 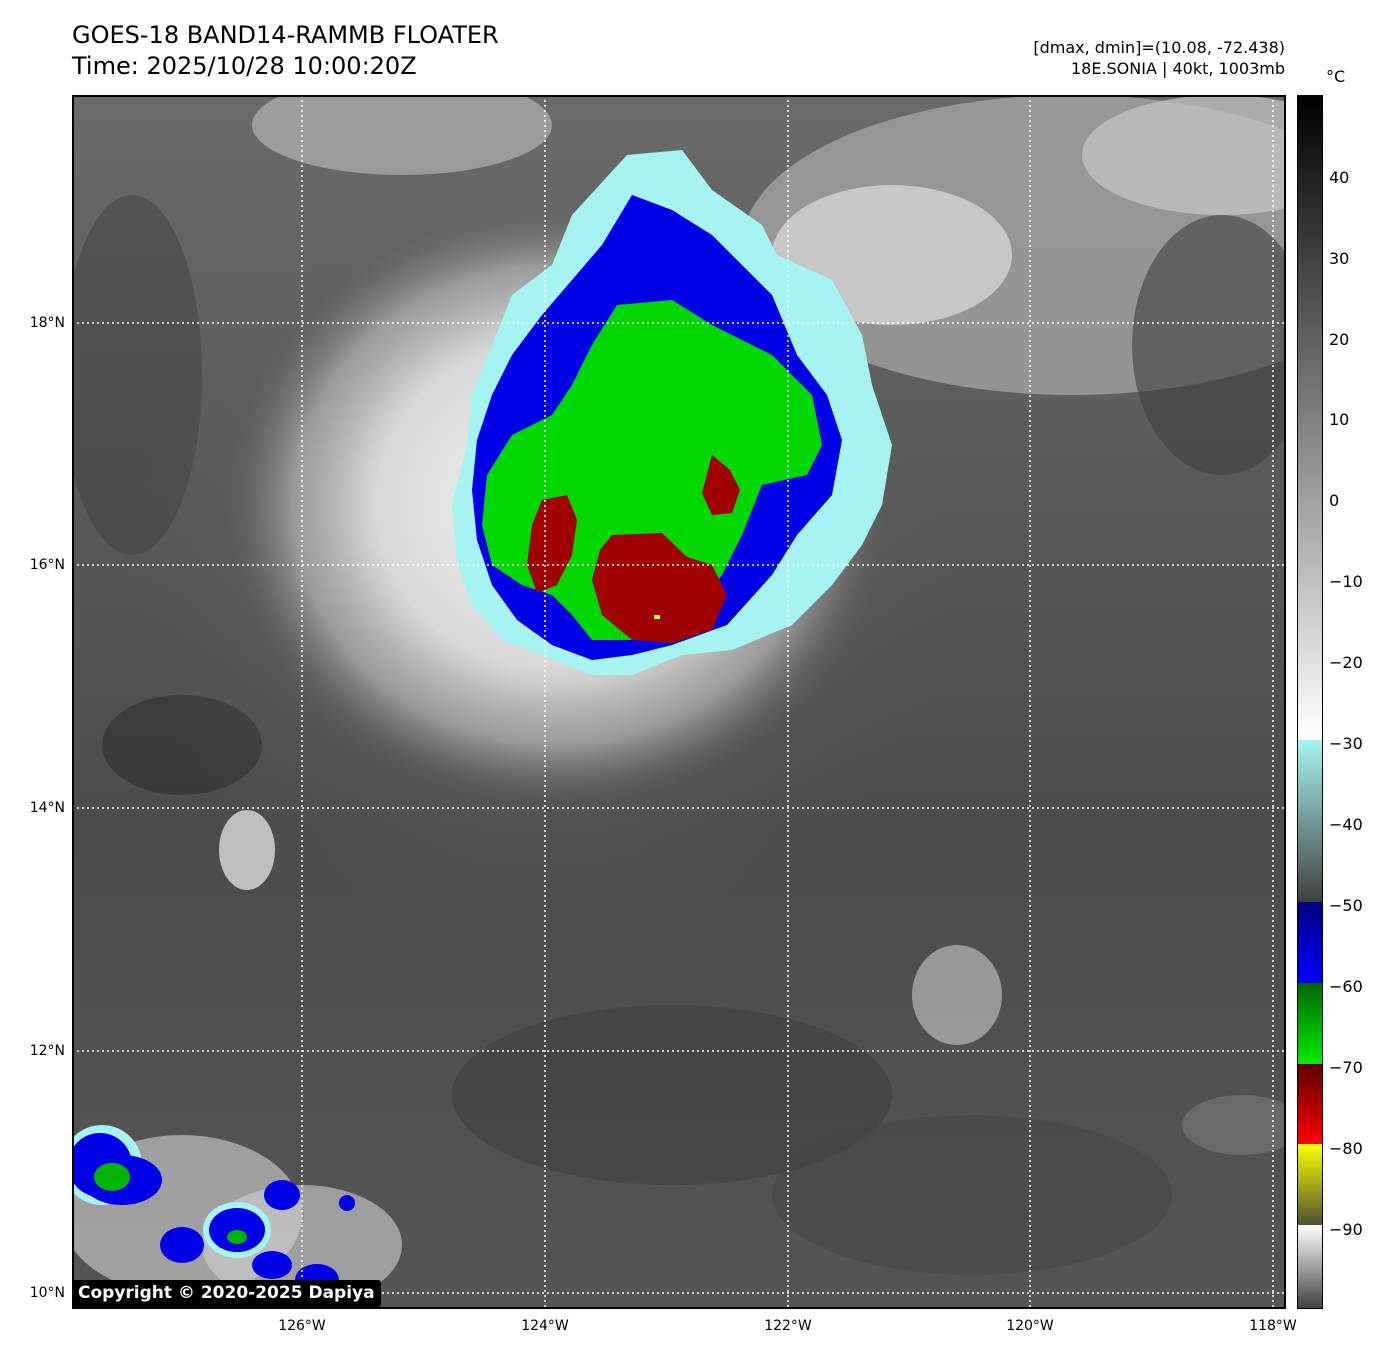 What do you see at coordinates (244, 66) in the screenshot?
I see `figure-time: Time: 2025/10/28 10:00:20Z` at bounding box center [244, 66].